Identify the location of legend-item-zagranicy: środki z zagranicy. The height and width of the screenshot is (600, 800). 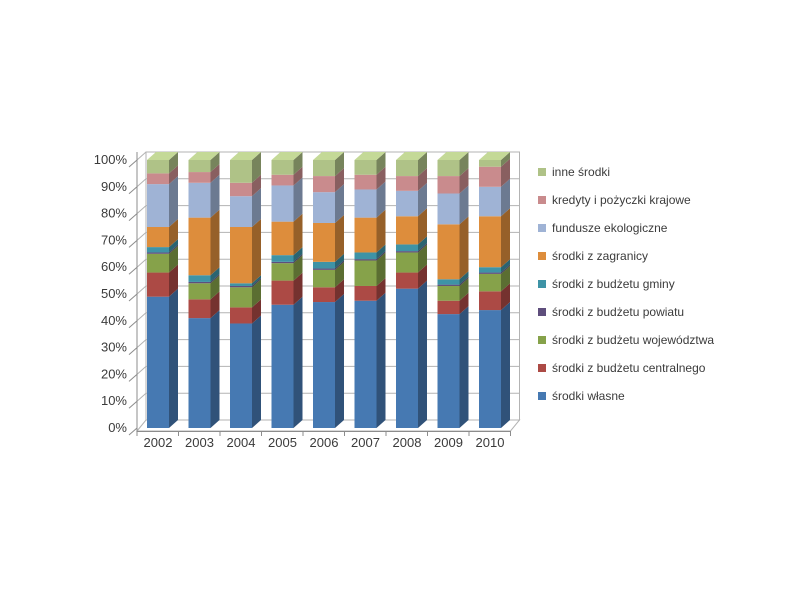
(663, 256).